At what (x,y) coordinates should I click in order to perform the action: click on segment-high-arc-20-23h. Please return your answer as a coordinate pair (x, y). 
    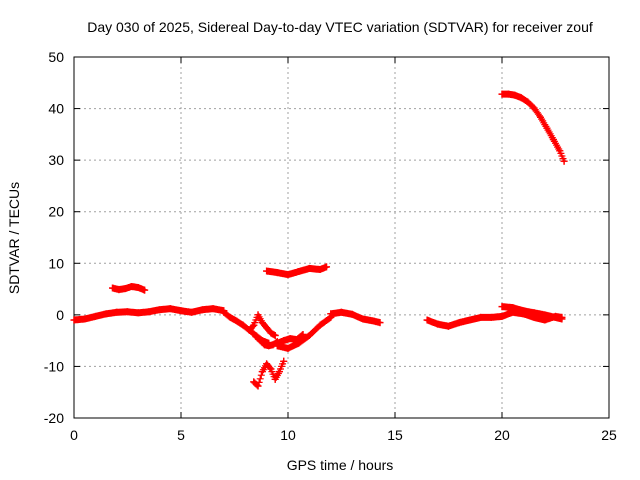
    Looking at the image, I should click on (533, 127).